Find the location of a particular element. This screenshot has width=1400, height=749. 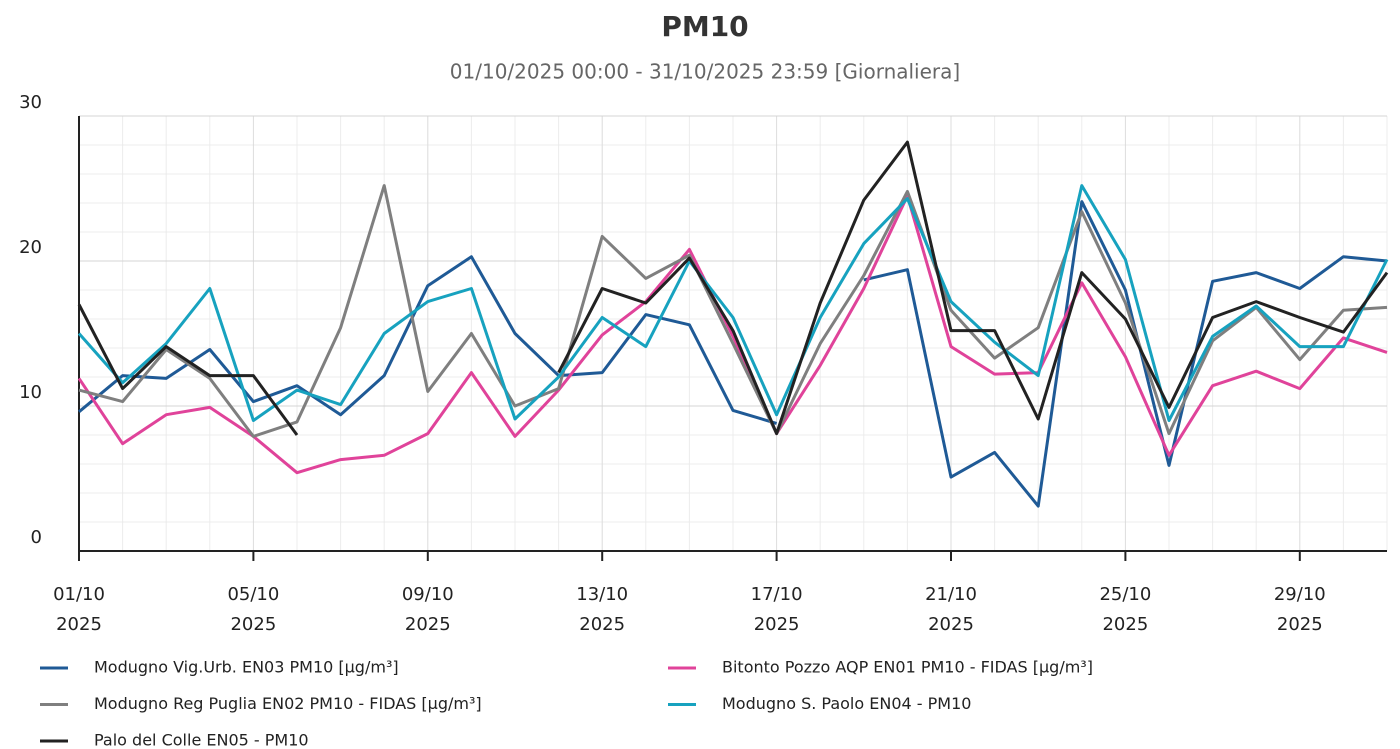

y-tick-label: 20 is located at coordinates (30, 247).